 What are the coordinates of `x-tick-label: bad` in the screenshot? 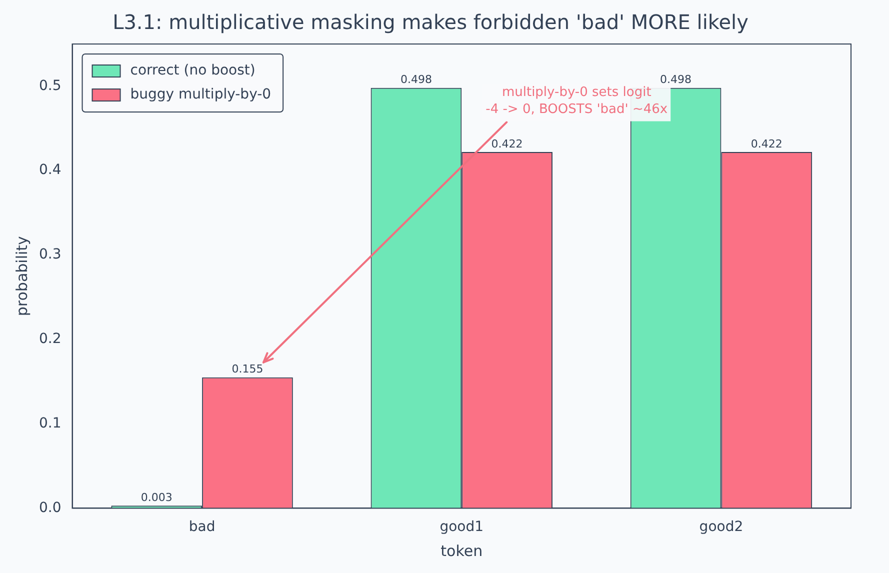 It's located at (202, 527).